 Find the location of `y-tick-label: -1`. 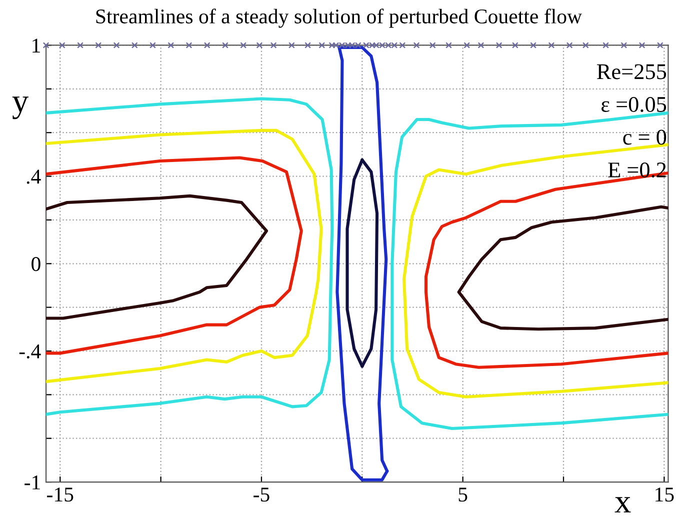

y-tick-label: -1 is located at coordinates (32, 483).